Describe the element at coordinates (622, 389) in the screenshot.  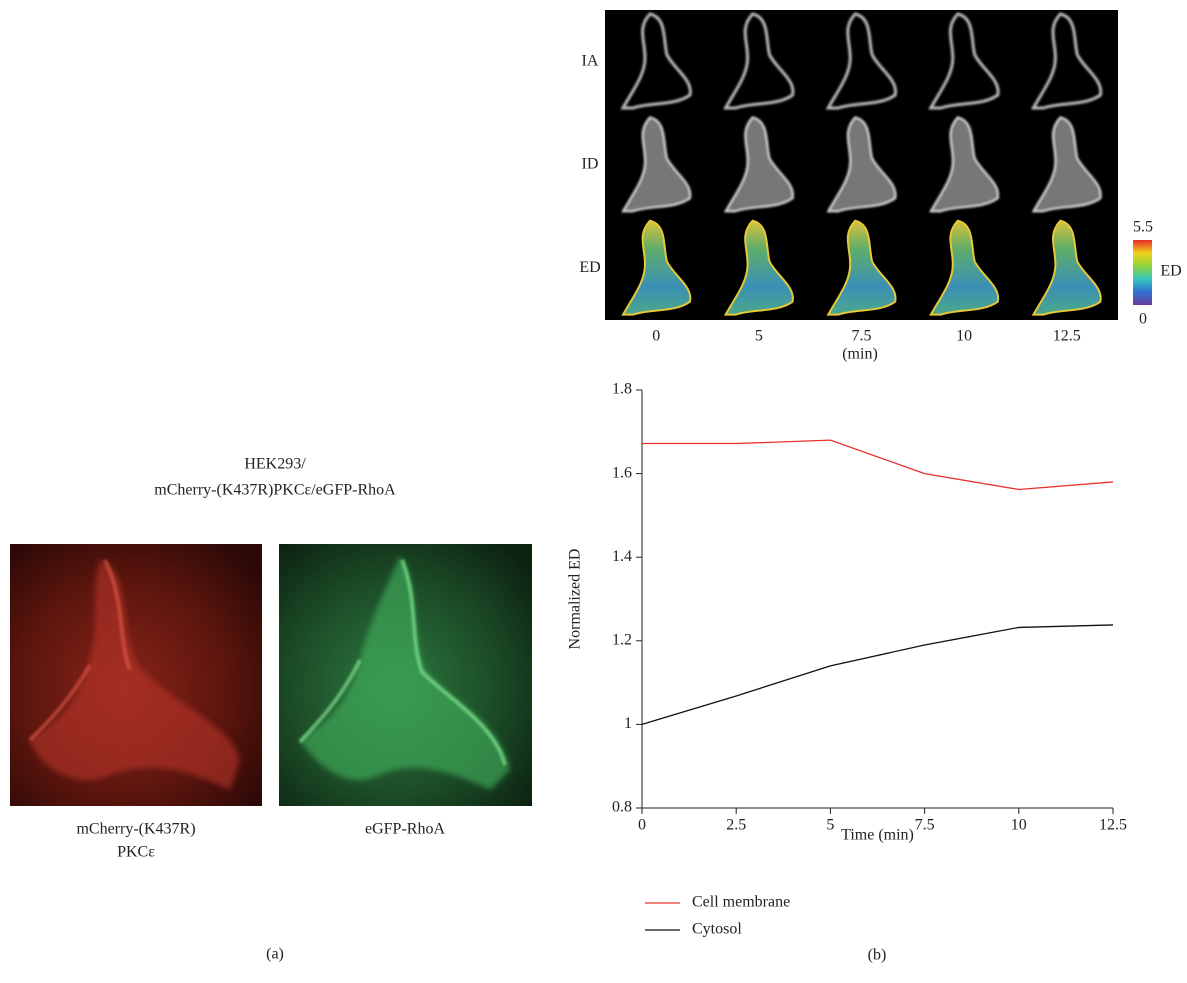
I see `y-tick-label: 1.8` at that location.